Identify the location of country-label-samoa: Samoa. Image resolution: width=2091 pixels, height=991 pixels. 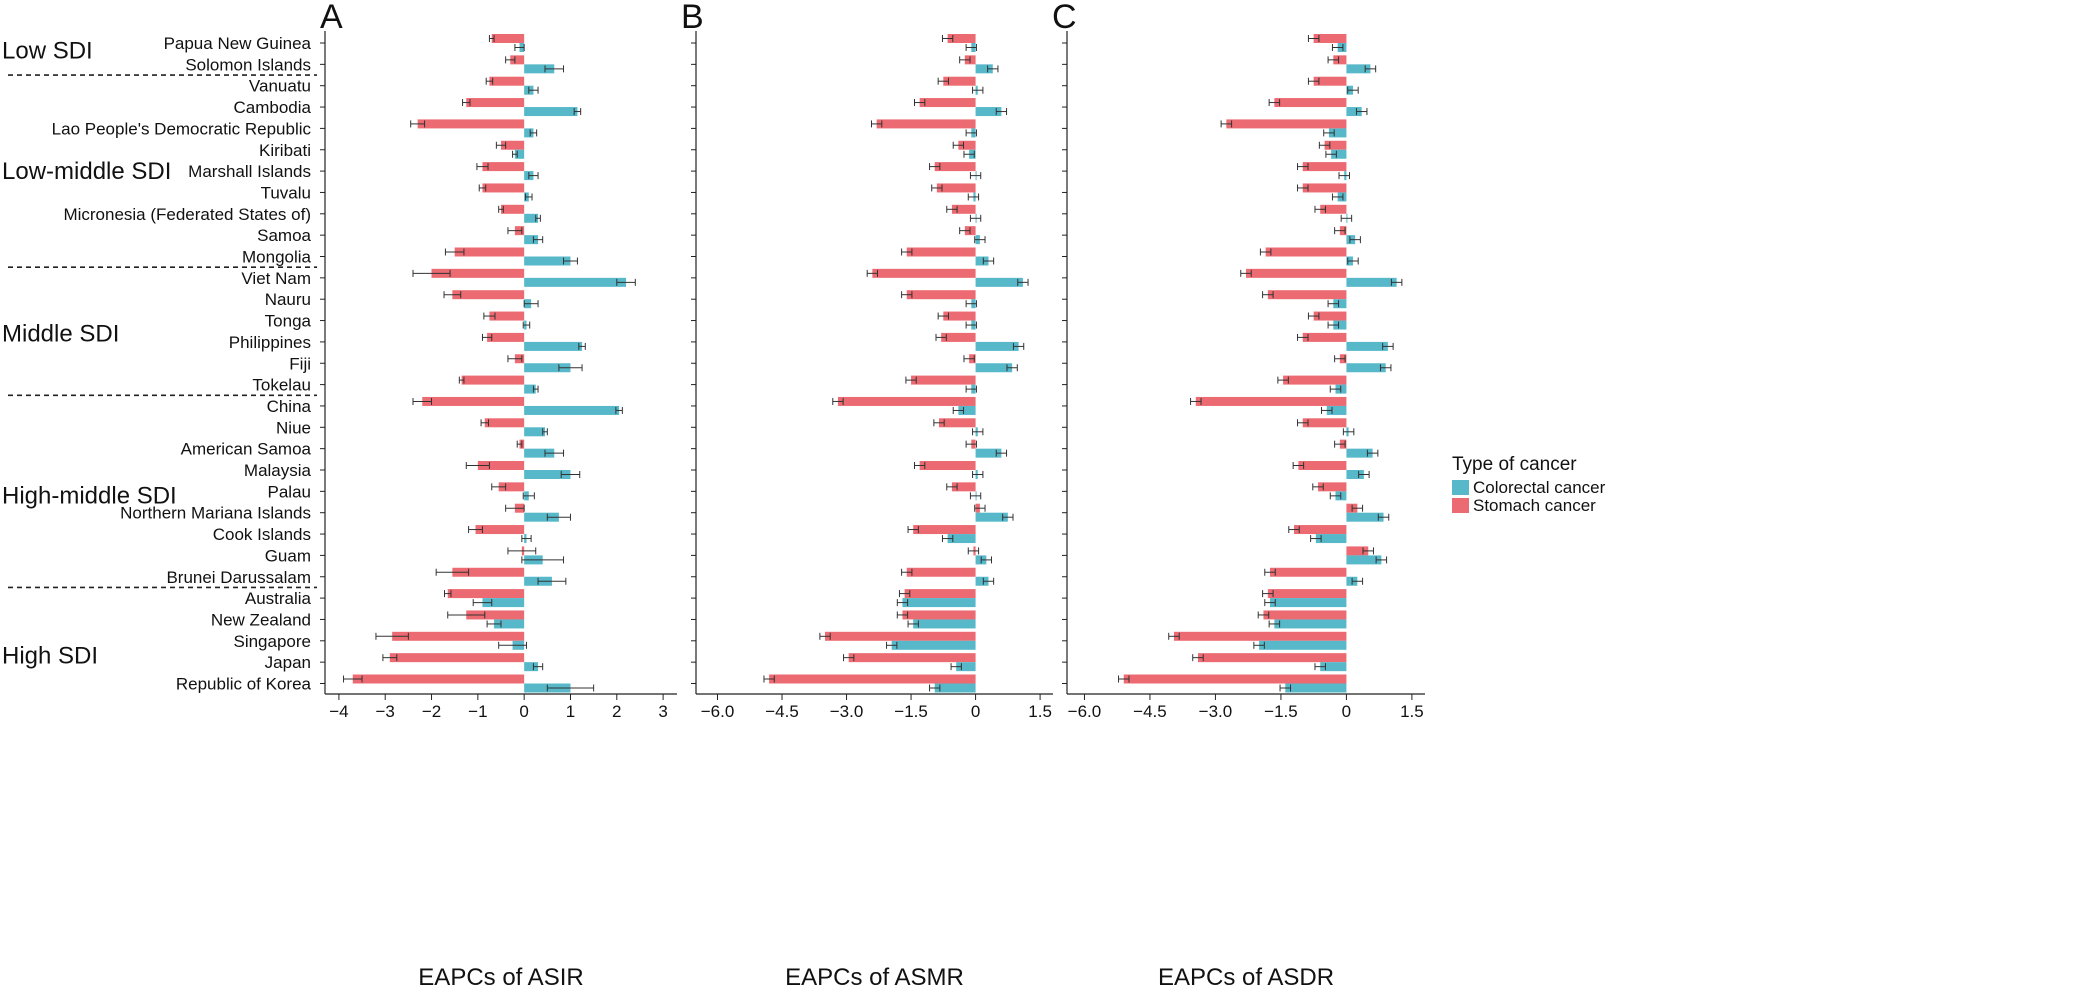
(284, 235).